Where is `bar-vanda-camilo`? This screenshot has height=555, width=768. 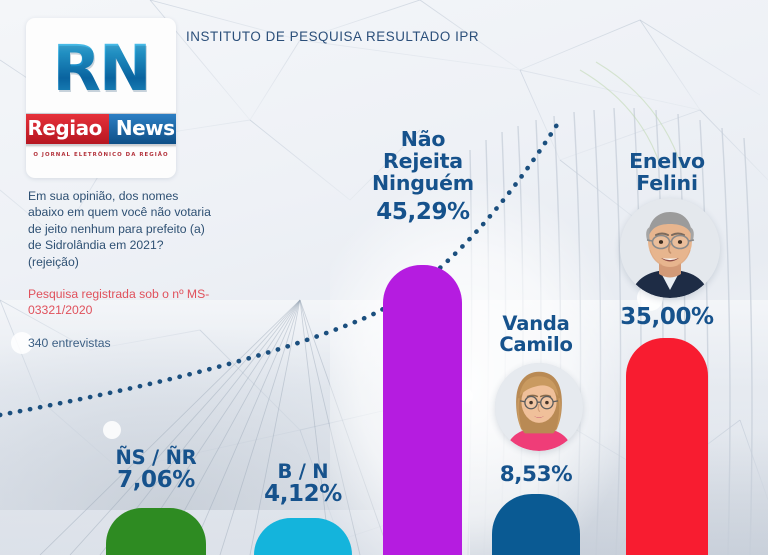
bar-vanda-camilo is located at coordinates (536, 524).